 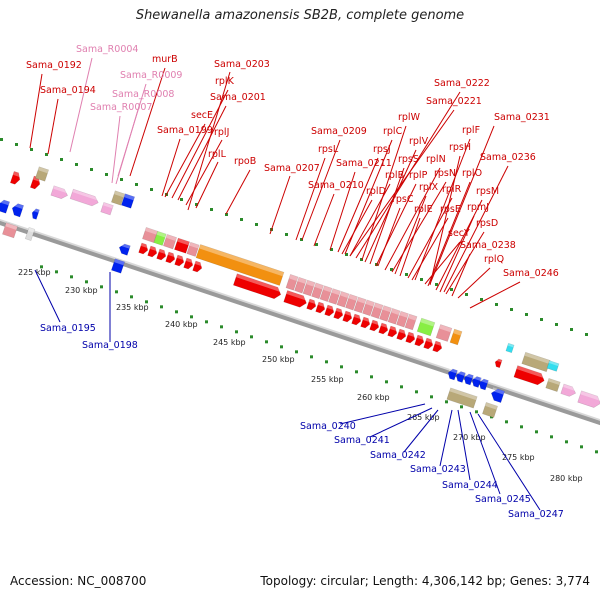 What do you see at coordinates (34, 272) in the screenshot?
I see `tick-label: 225 kbp` at bounding box center [34, 272].